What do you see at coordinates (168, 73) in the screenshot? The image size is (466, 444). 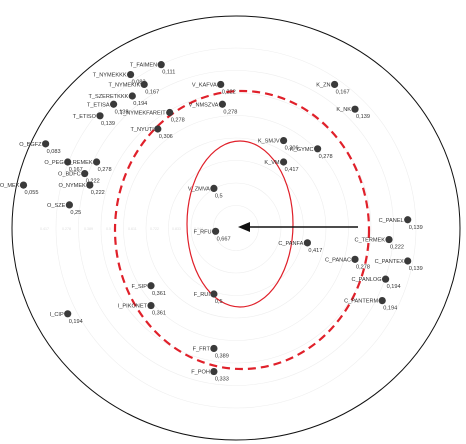 I see `point-value: 0,111` at bounding box center [168, 73].